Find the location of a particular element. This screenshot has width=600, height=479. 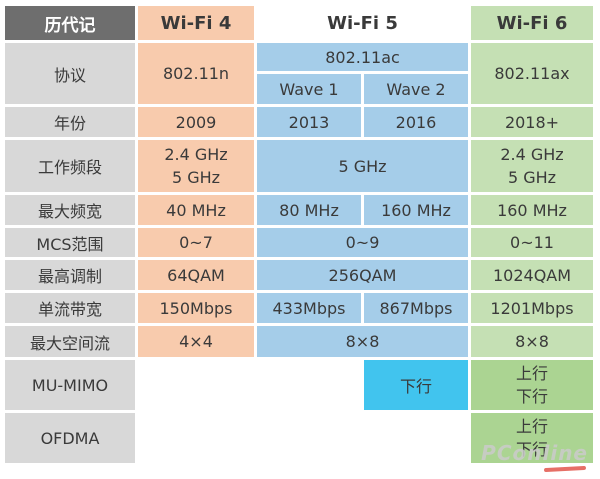

cell-year-wave2: 2016 is located at coordinates (416, 122).